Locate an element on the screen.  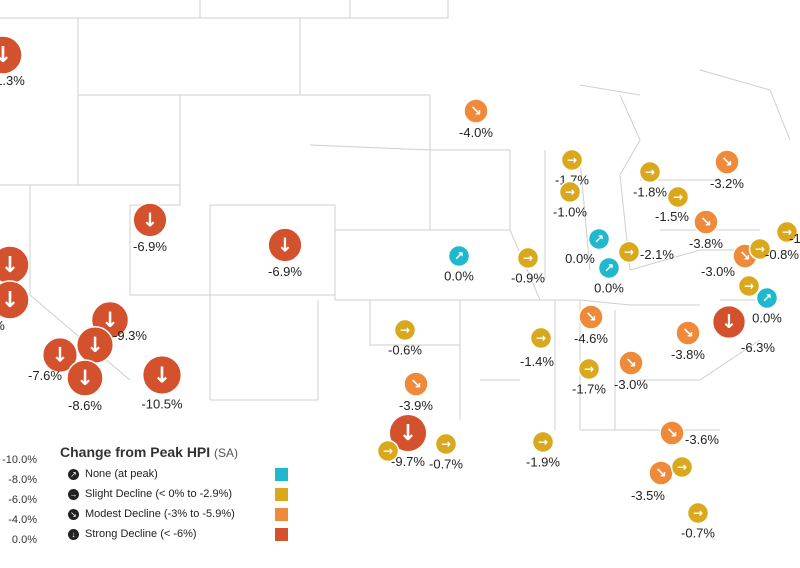
marker-value-label: -0.7% is located at coordinates (698, 533).